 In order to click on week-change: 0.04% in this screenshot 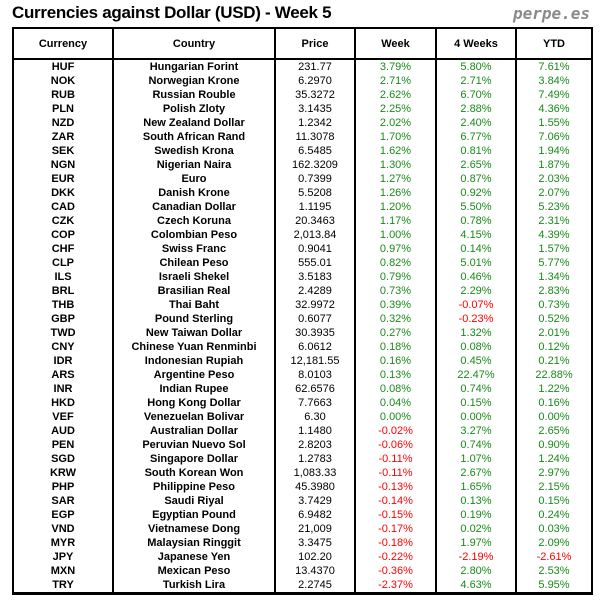, I will do `click(395, 403)`.